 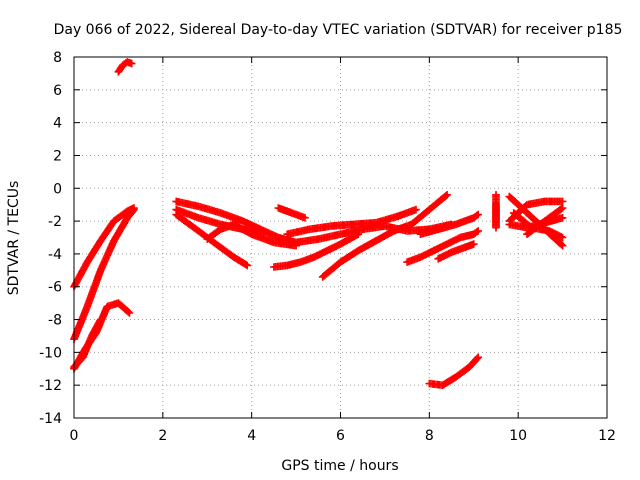 I want to click on y-tick-label: 8, so click(x=57, y=58).